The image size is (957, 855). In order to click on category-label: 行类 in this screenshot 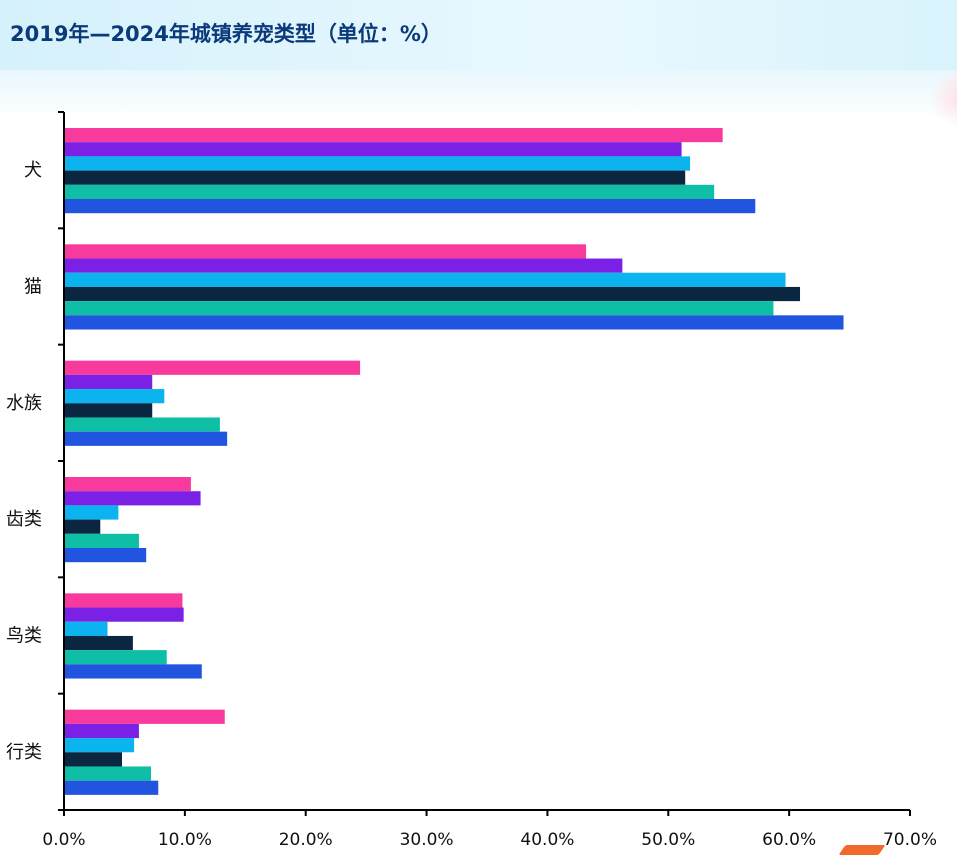, I will do `click(24, 752)`.